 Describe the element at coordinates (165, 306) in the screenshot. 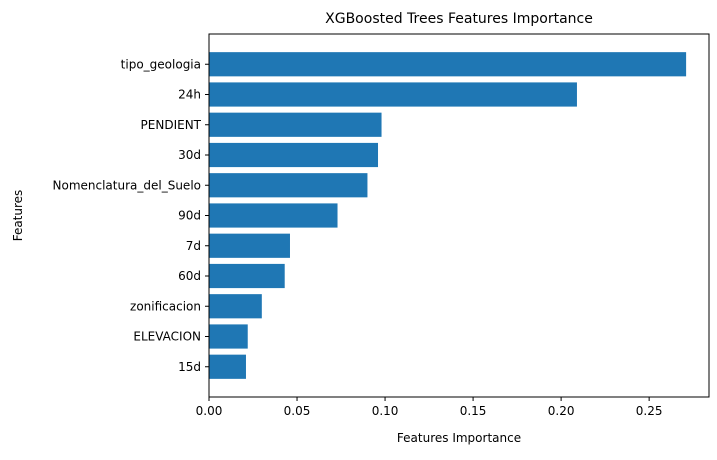

I see `y-tick-label: zonificacion` at that location.